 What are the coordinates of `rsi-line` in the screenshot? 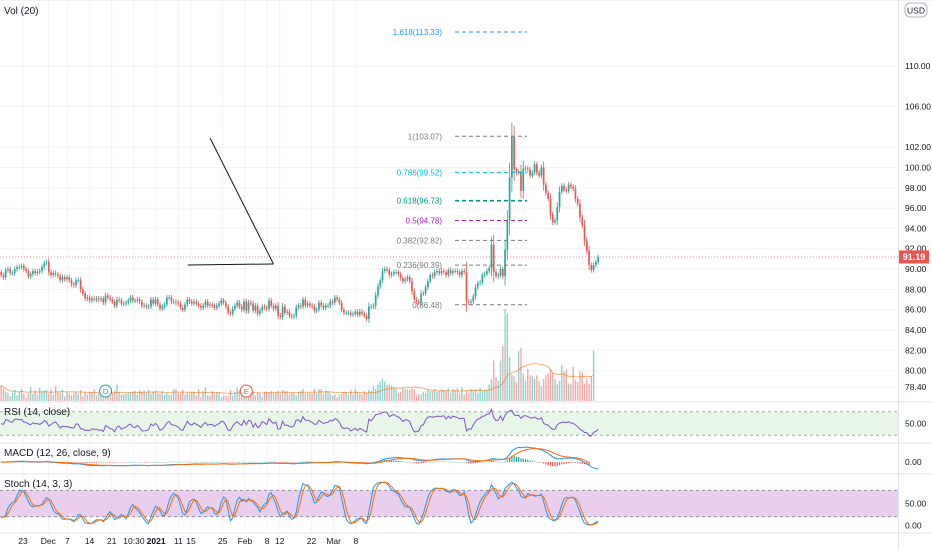 It's located at (299, 422).